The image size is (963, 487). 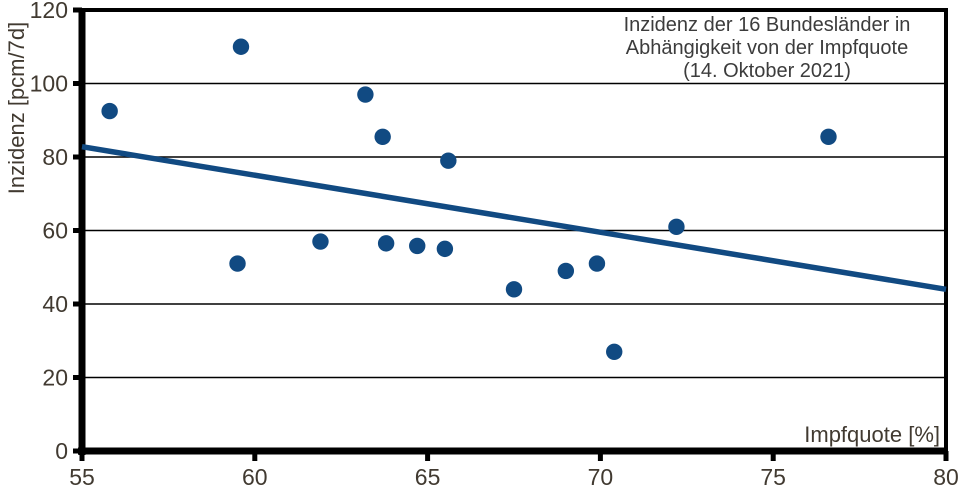 What do you see at coordinates (55, 304) in the screenshot?
I see `y-tick-label-40: 40` at bounding box center [55, 304].